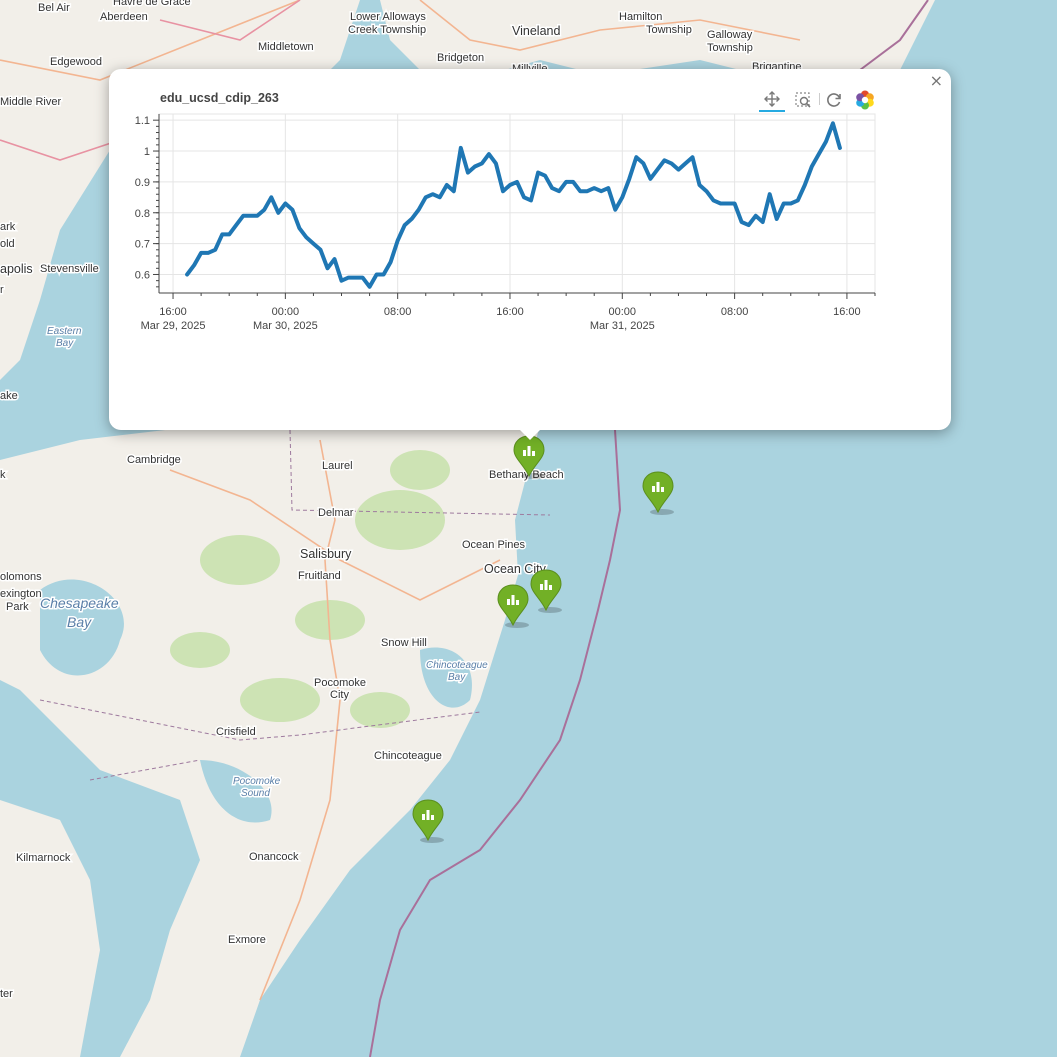 This screenshot has width=1057, height=1057. I want to click on x-tick-label: 00:00, so click(286, 312).